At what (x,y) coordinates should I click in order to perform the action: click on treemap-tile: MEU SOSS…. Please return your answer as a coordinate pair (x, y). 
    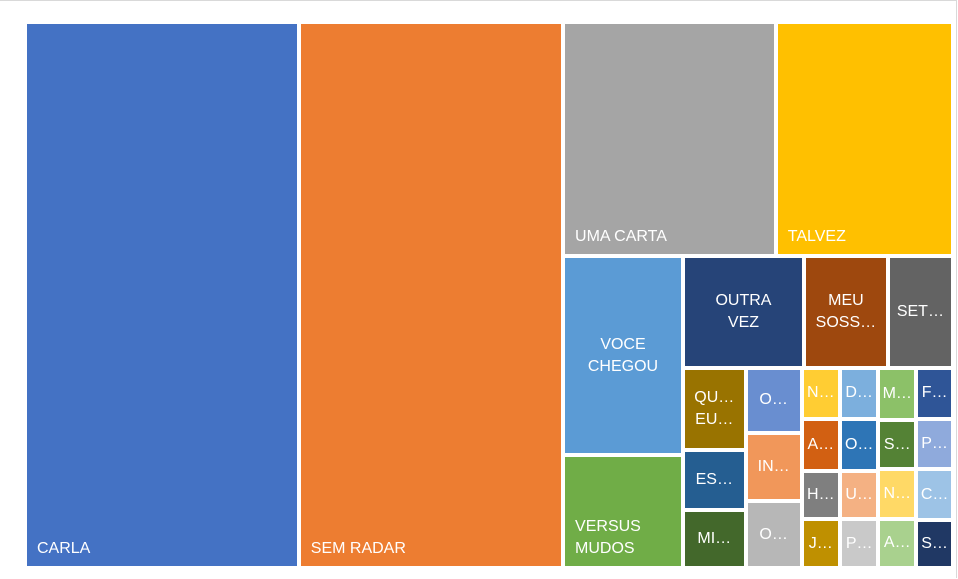
    Looking at the image, I should click on (845, 312).